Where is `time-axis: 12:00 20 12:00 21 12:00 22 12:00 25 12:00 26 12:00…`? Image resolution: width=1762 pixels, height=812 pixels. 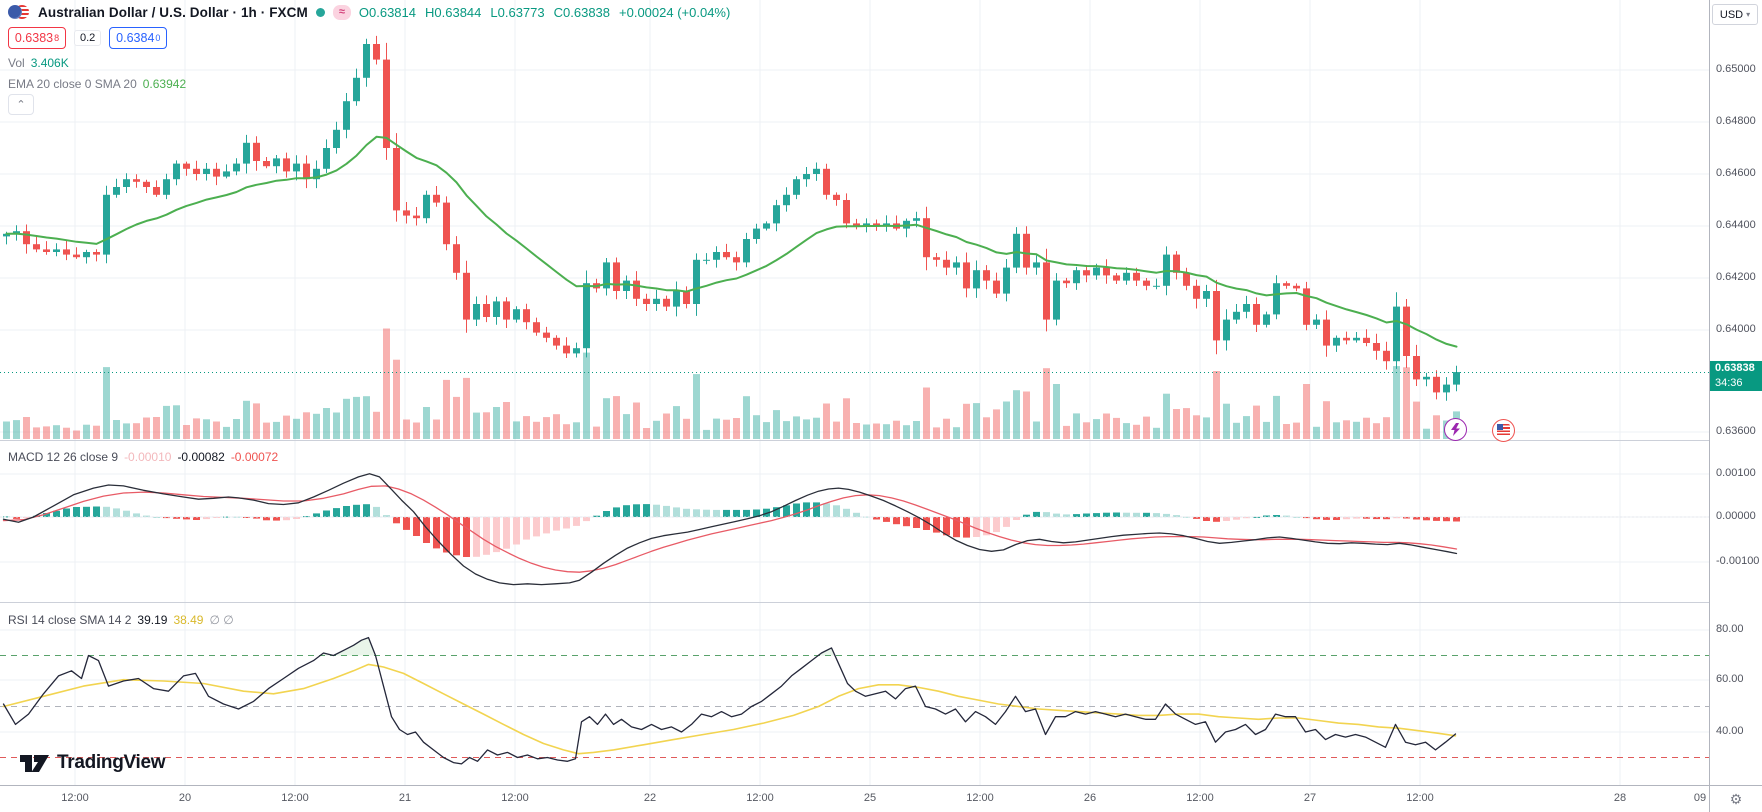 time-axis: 12:00 20 12:00 21 12:00 22 12:00 25 12:00 26 12:00… is located at coordinates (854, 799).